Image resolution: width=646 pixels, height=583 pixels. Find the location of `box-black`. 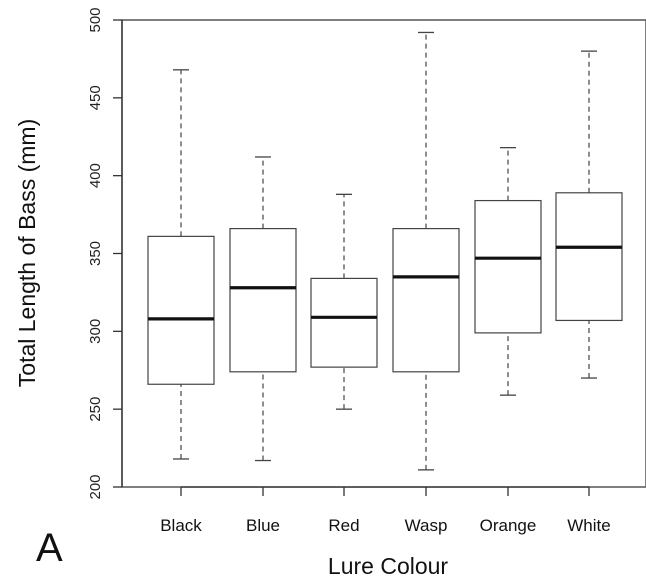

box-black is located at coordinates (181, 264).